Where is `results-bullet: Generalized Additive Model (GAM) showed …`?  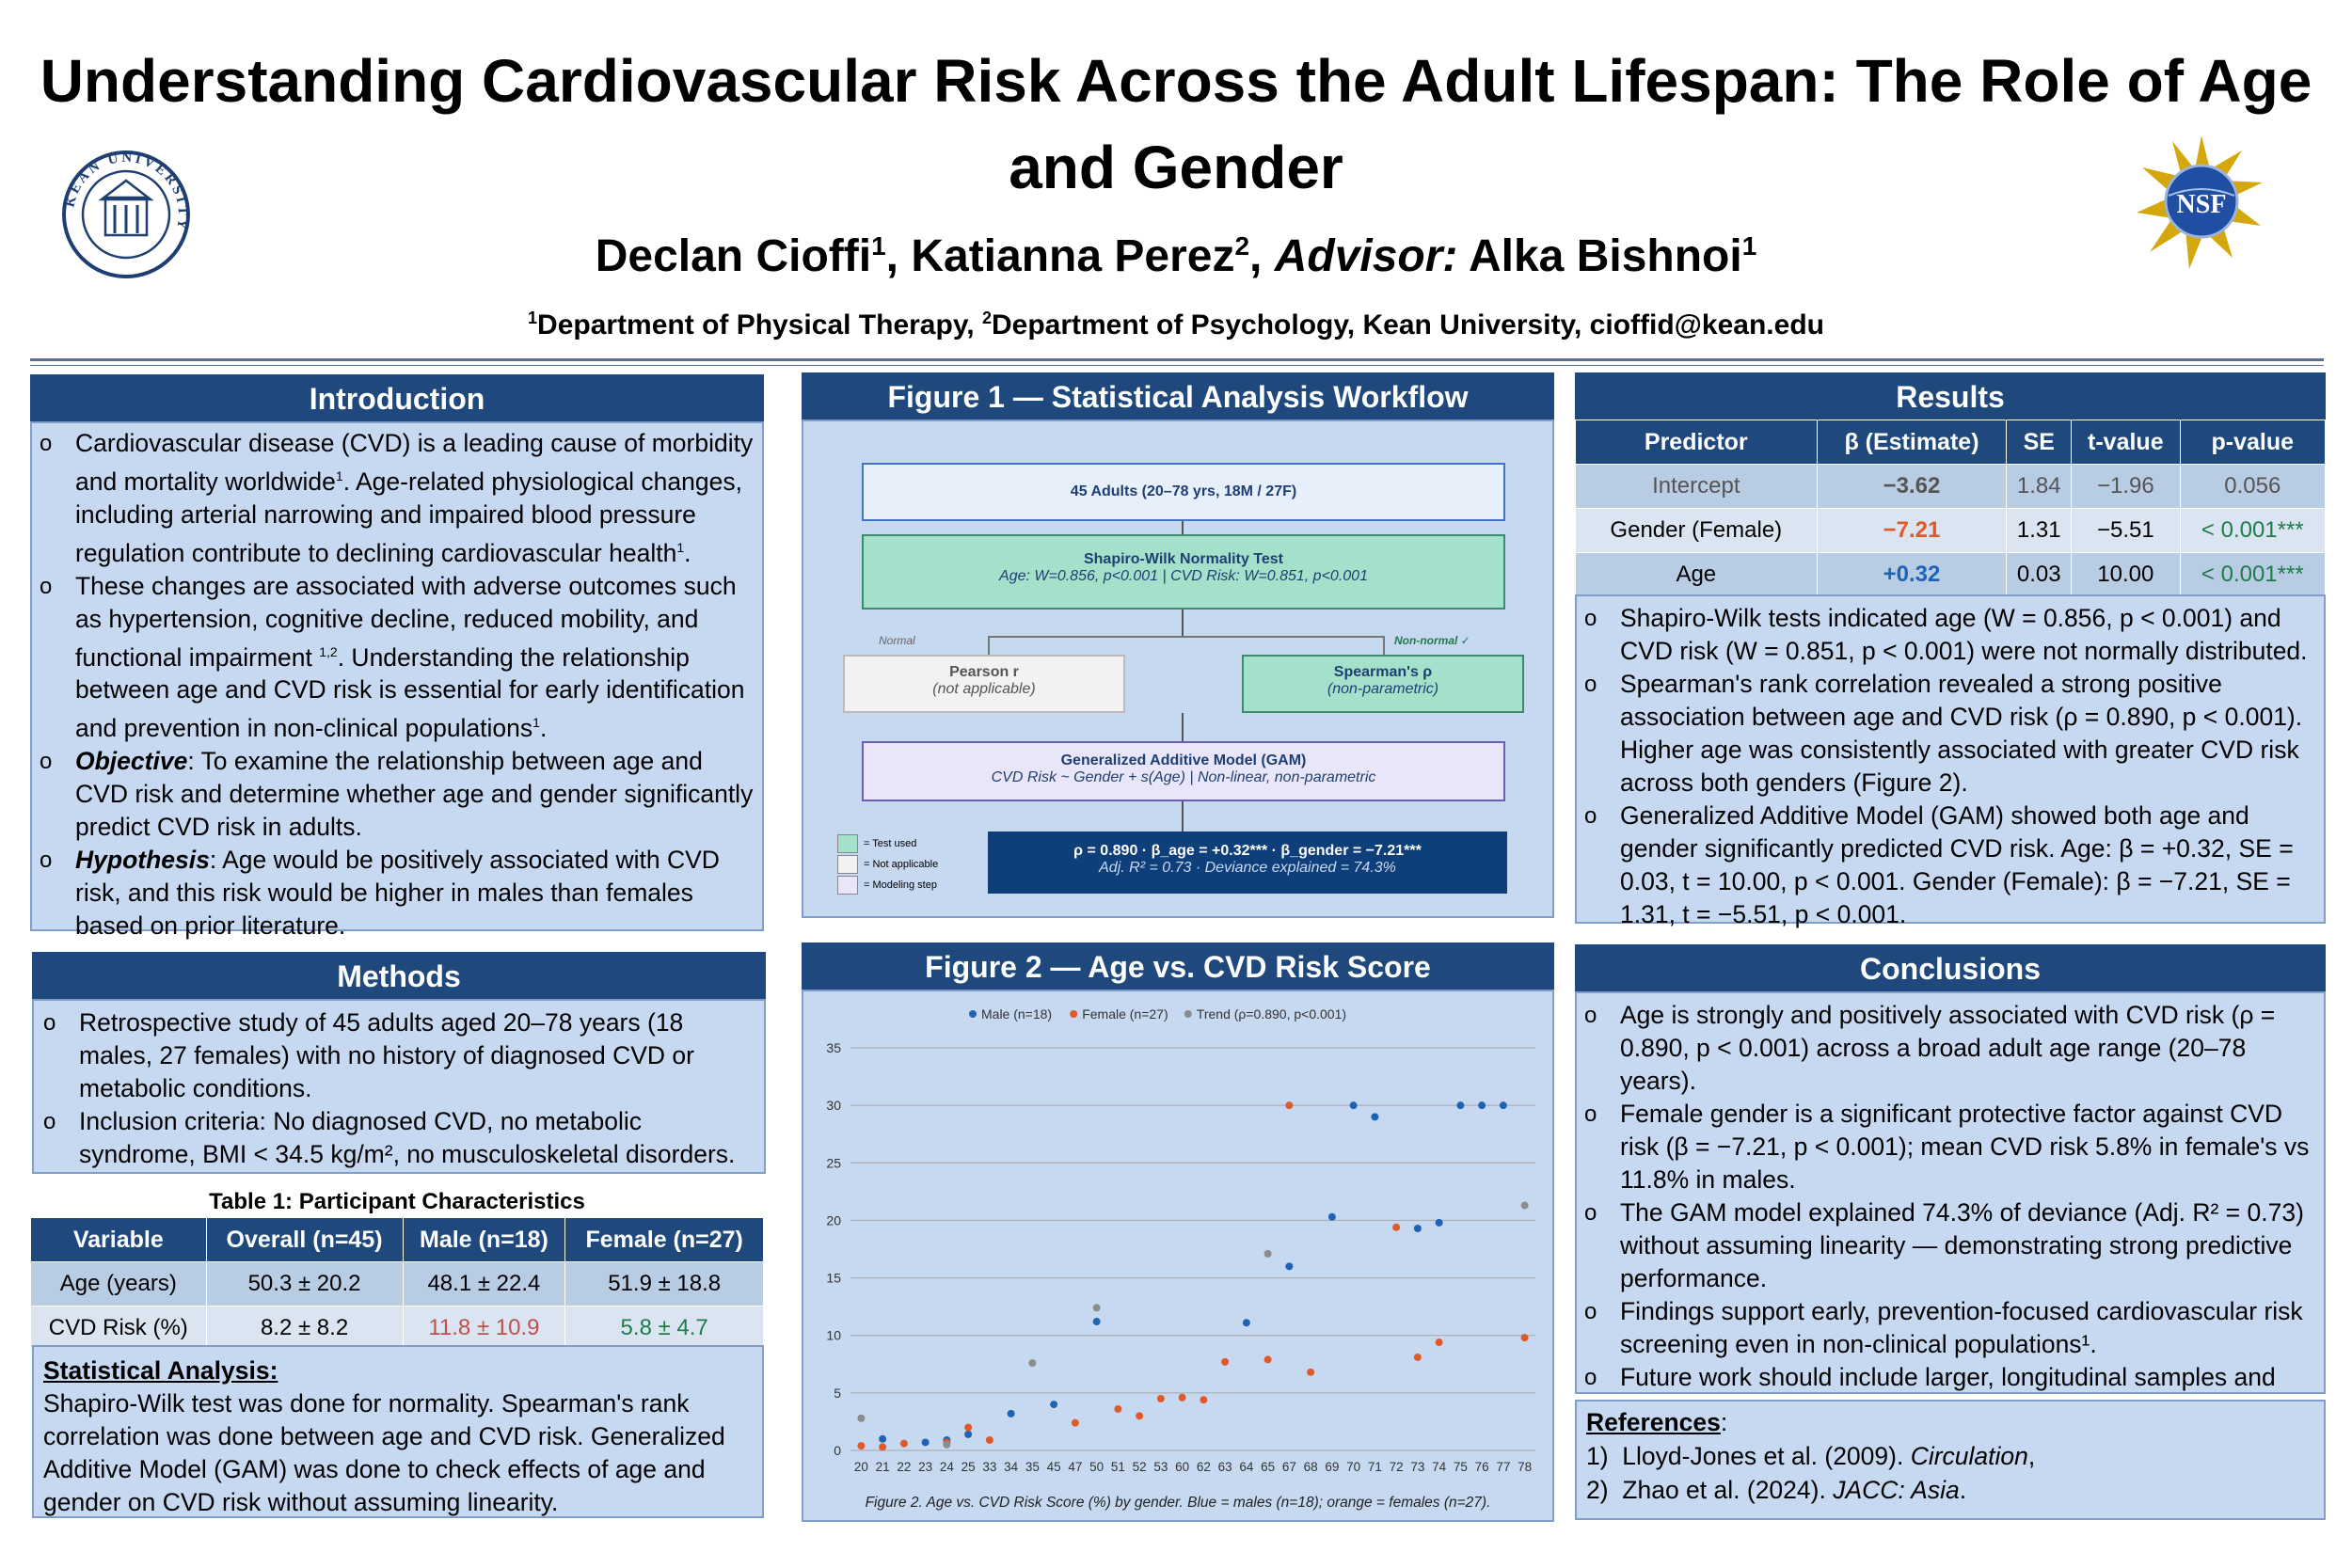 results-bullet: Generalized Additive Model (GAM) showed … is located at coordinates (1950, 865).